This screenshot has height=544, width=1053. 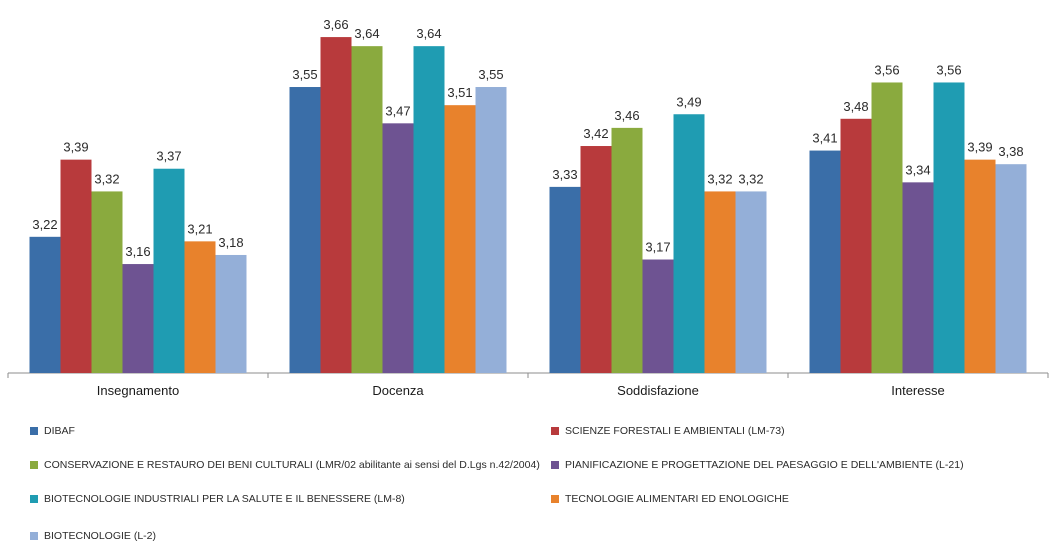 What do you see at coordinates (168, 156) in the screenshot?
I see `data-label: 3,37` at bounding box center [168, 156].